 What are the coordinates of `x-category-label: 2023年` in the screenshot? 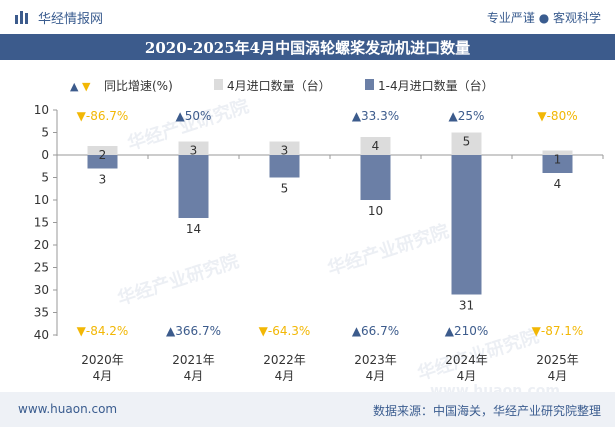 It's located at (375, 360).